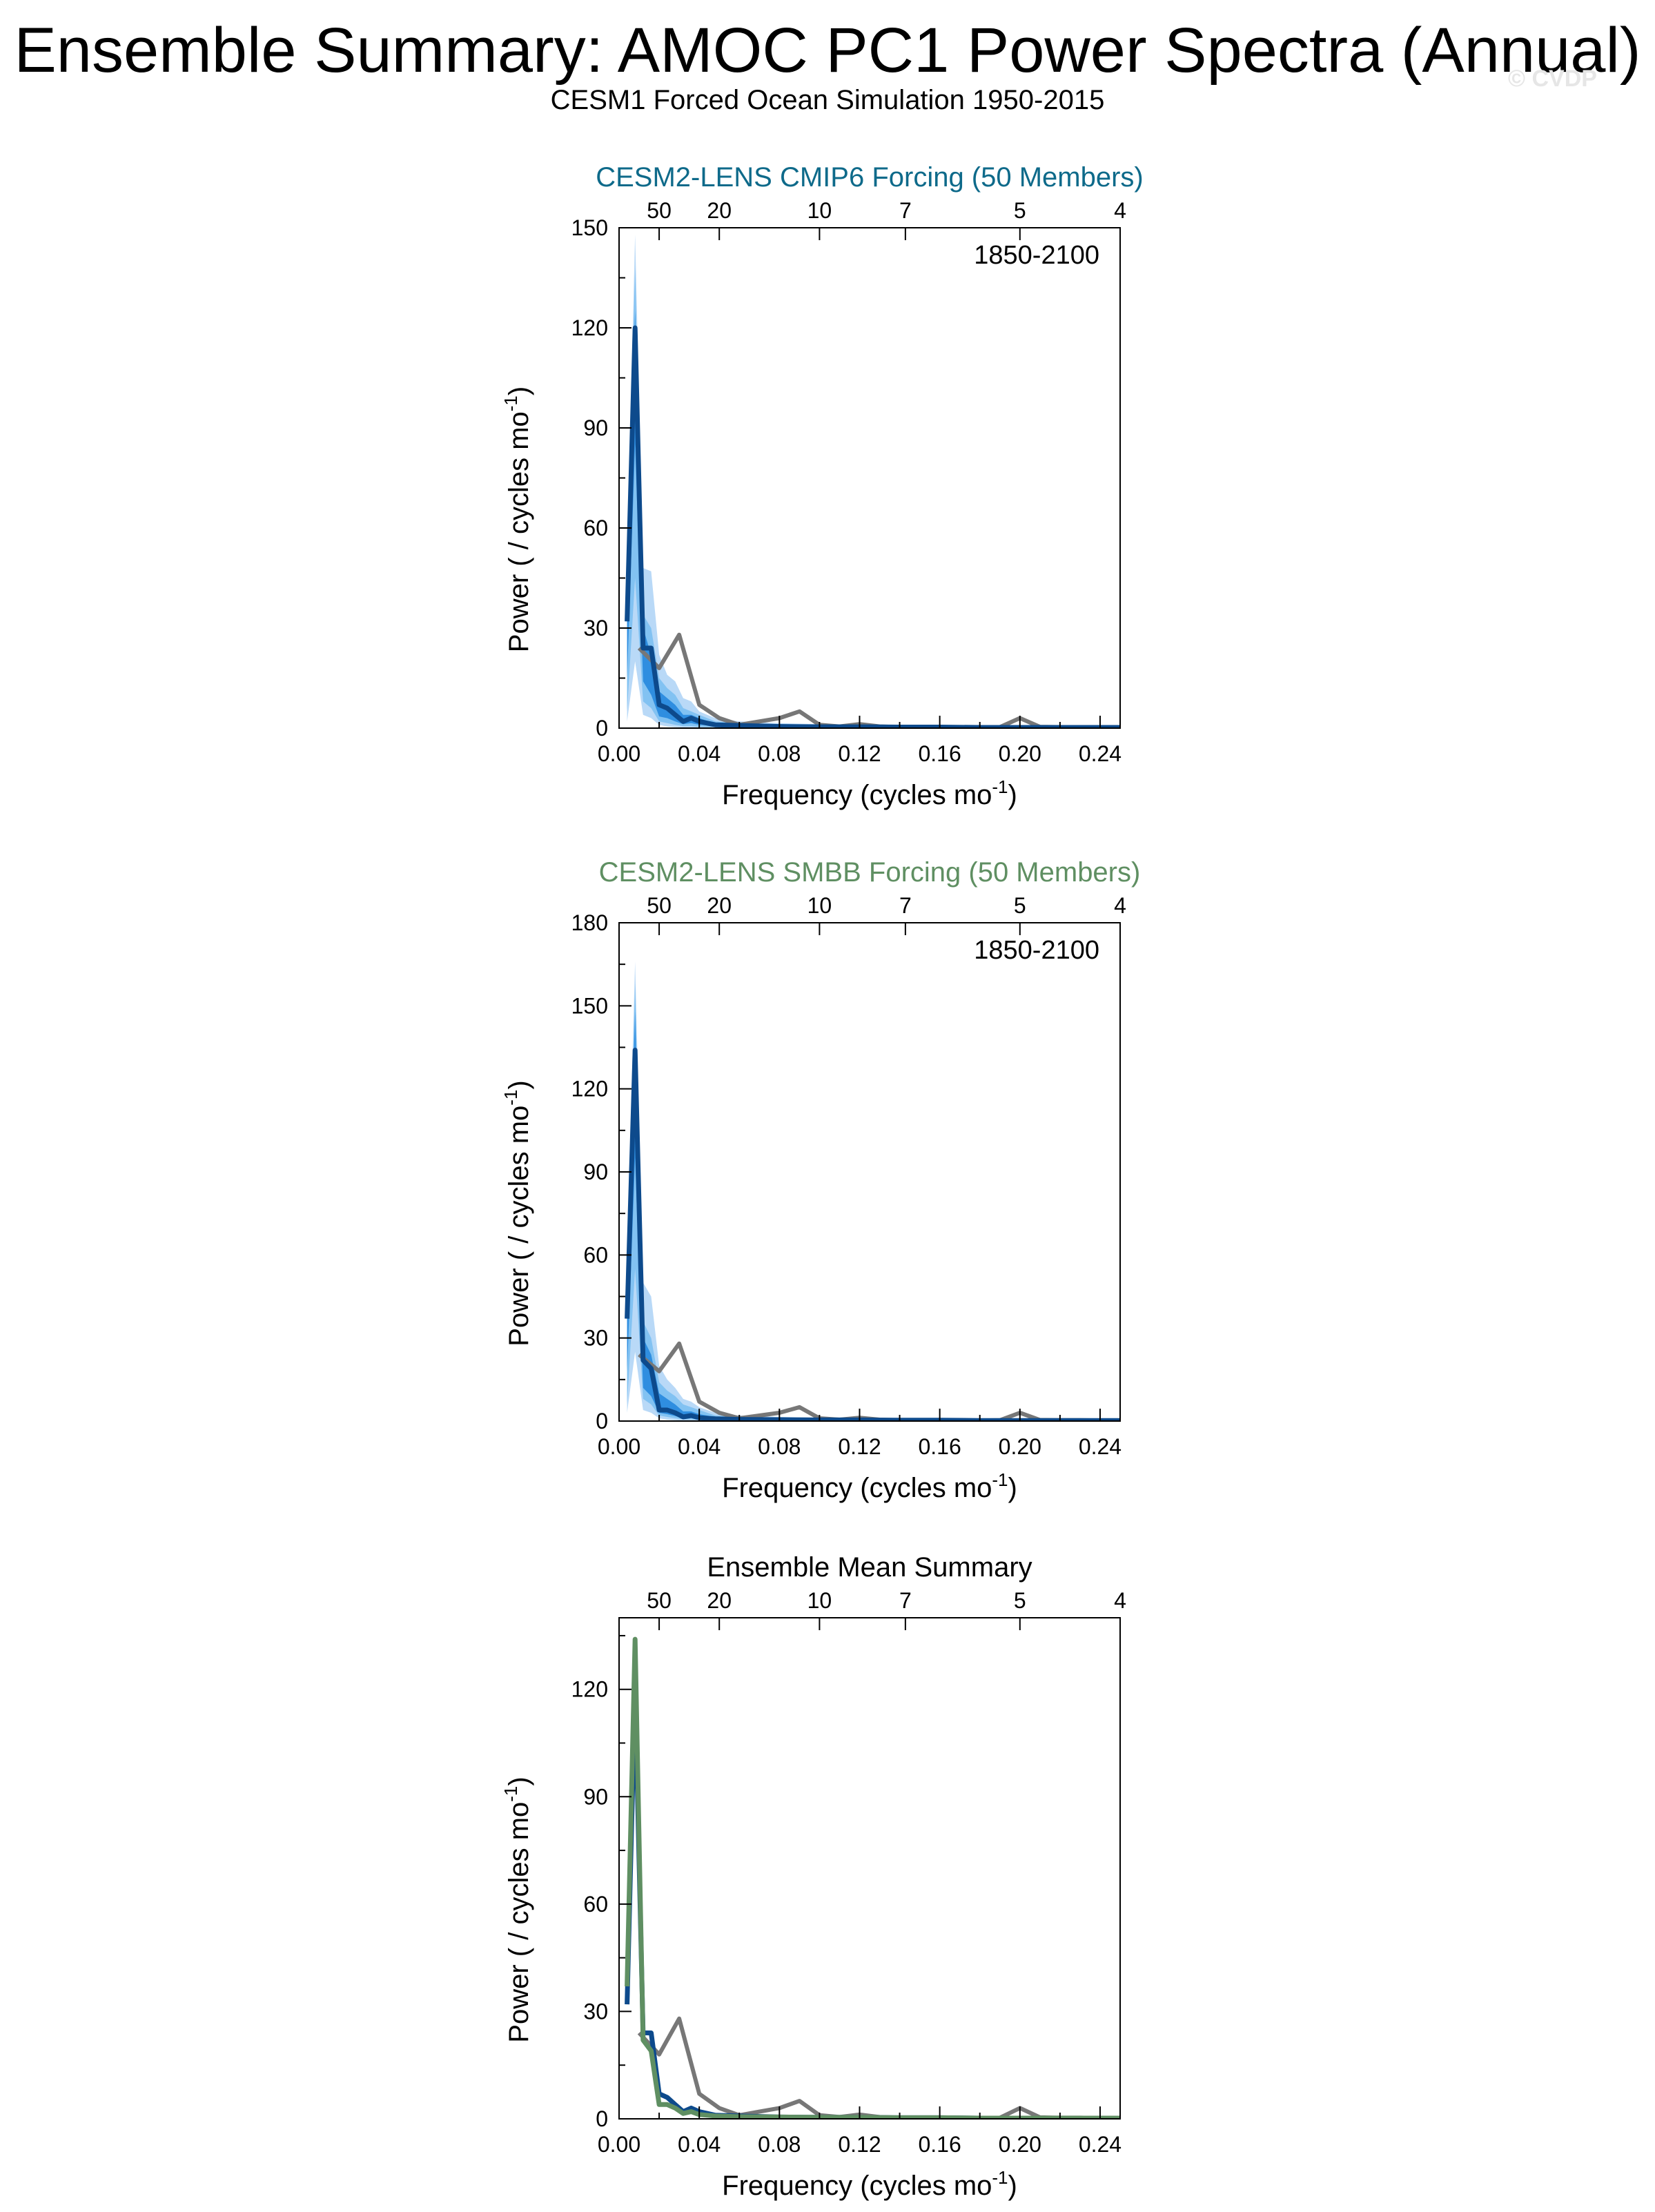 The height and width of the screenshot is (2212, 1655). What do you see at coordinates (870, 873) in the screenshot?
I see `panel-title: CESM2-LENS SMBB Forcing (50 Members)` at bounding box center [870, 873].